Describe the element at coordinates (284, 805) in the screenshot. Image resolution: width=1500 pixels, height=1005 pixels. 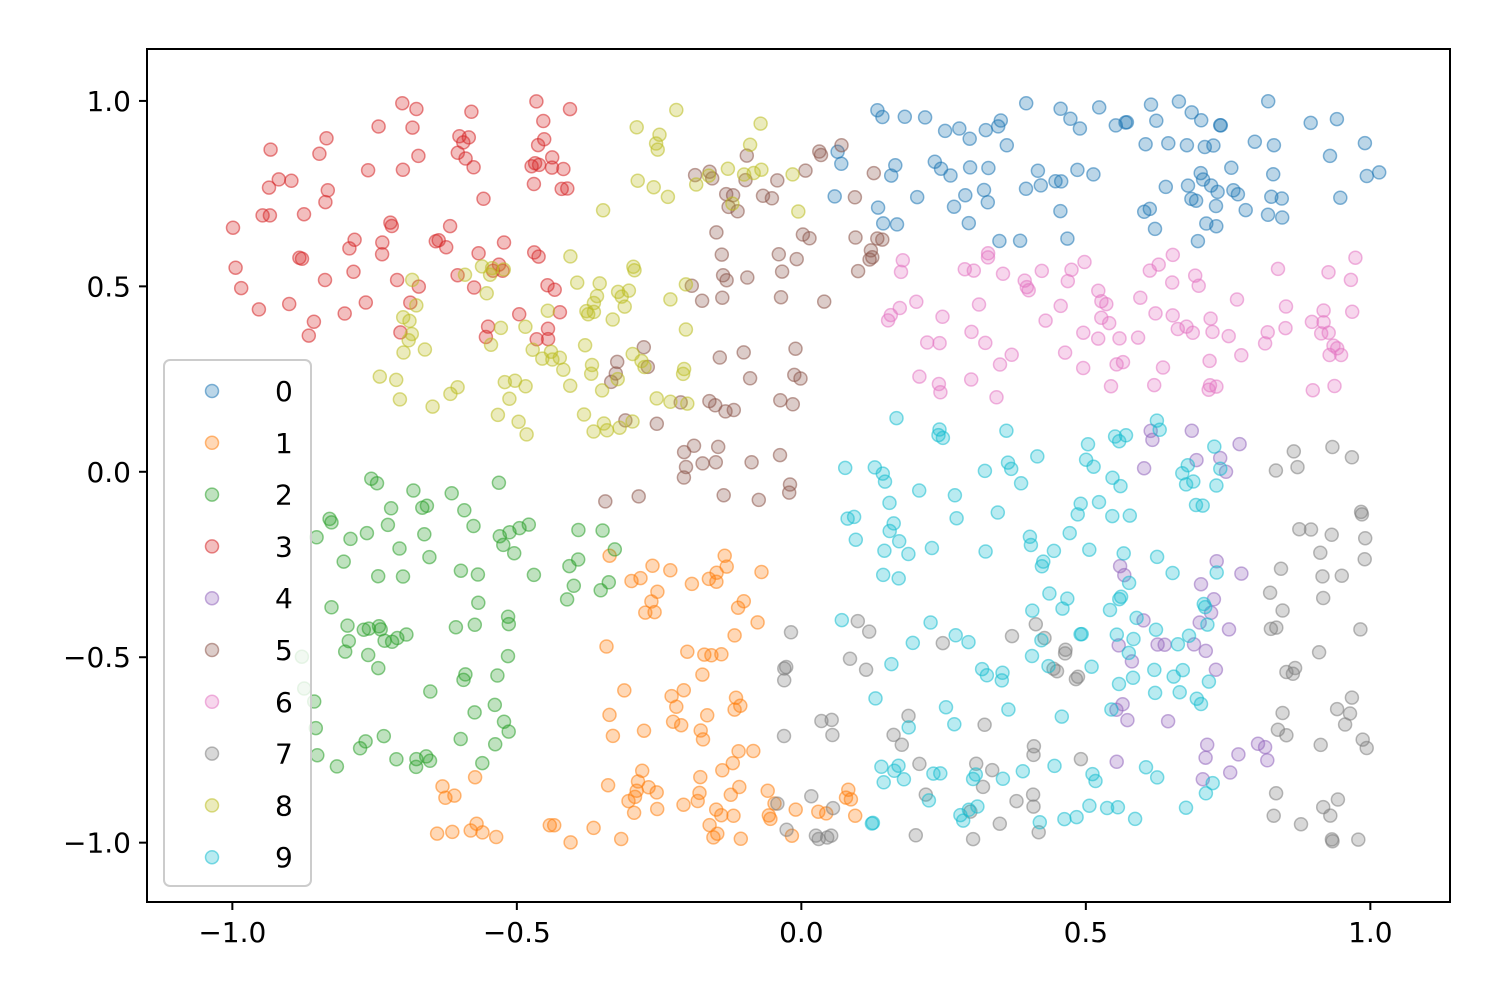
I see `legend-label: 8` at that location.